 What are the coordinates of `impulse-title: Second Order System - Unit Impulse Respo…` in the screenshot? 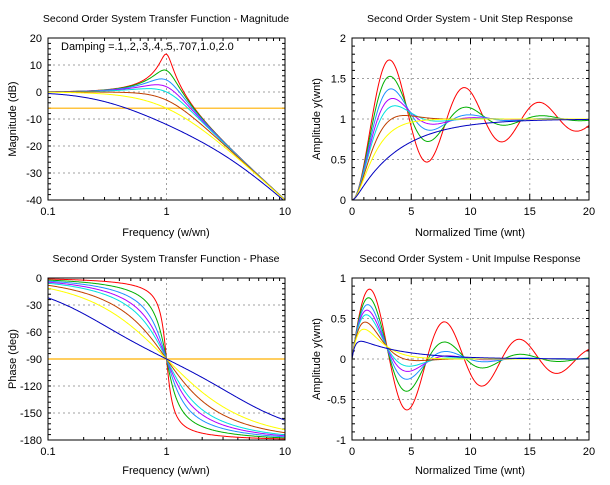 It's located at (469, 259).